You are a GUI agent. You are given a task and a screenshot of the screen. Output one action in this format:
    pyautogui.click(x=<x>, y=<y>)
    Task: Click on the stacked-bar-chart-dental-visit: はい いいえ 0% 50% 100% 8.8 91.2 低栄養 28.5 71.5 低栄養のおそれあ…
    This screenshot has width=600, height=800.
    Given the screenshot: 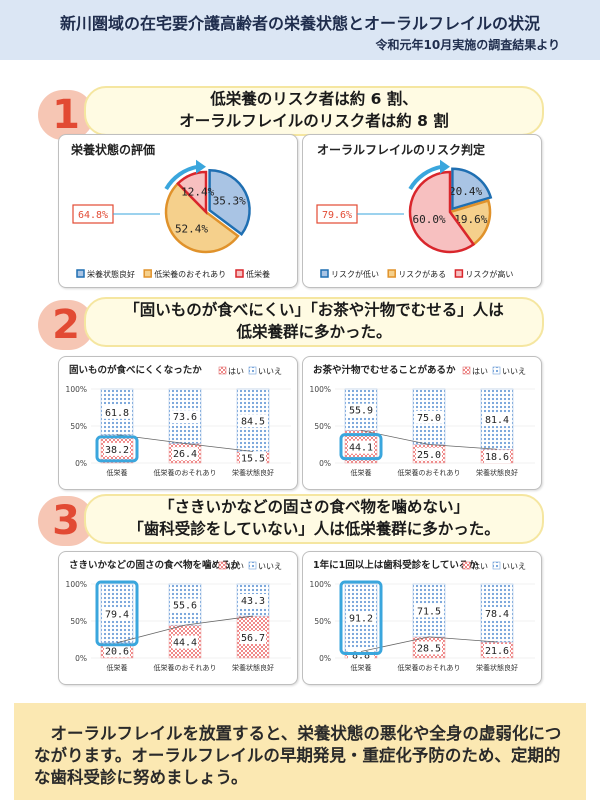 What is the action you would take?
    pyautogui.click(x=422, y=616)
    